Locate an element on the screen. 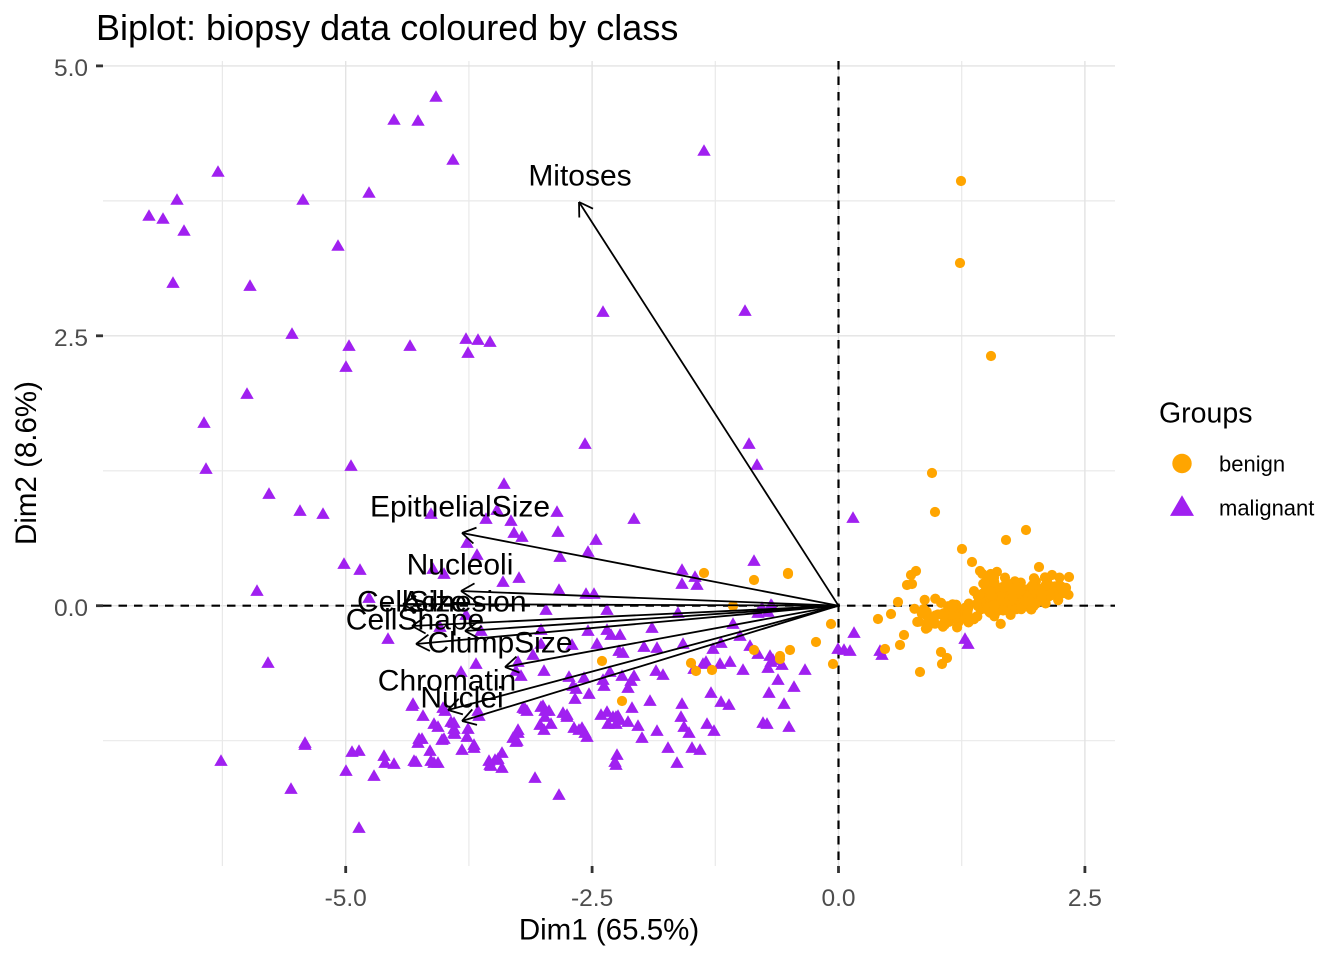 The image size is (1344, 965). svg-text: malignant is located at coordinates (1266, 508).